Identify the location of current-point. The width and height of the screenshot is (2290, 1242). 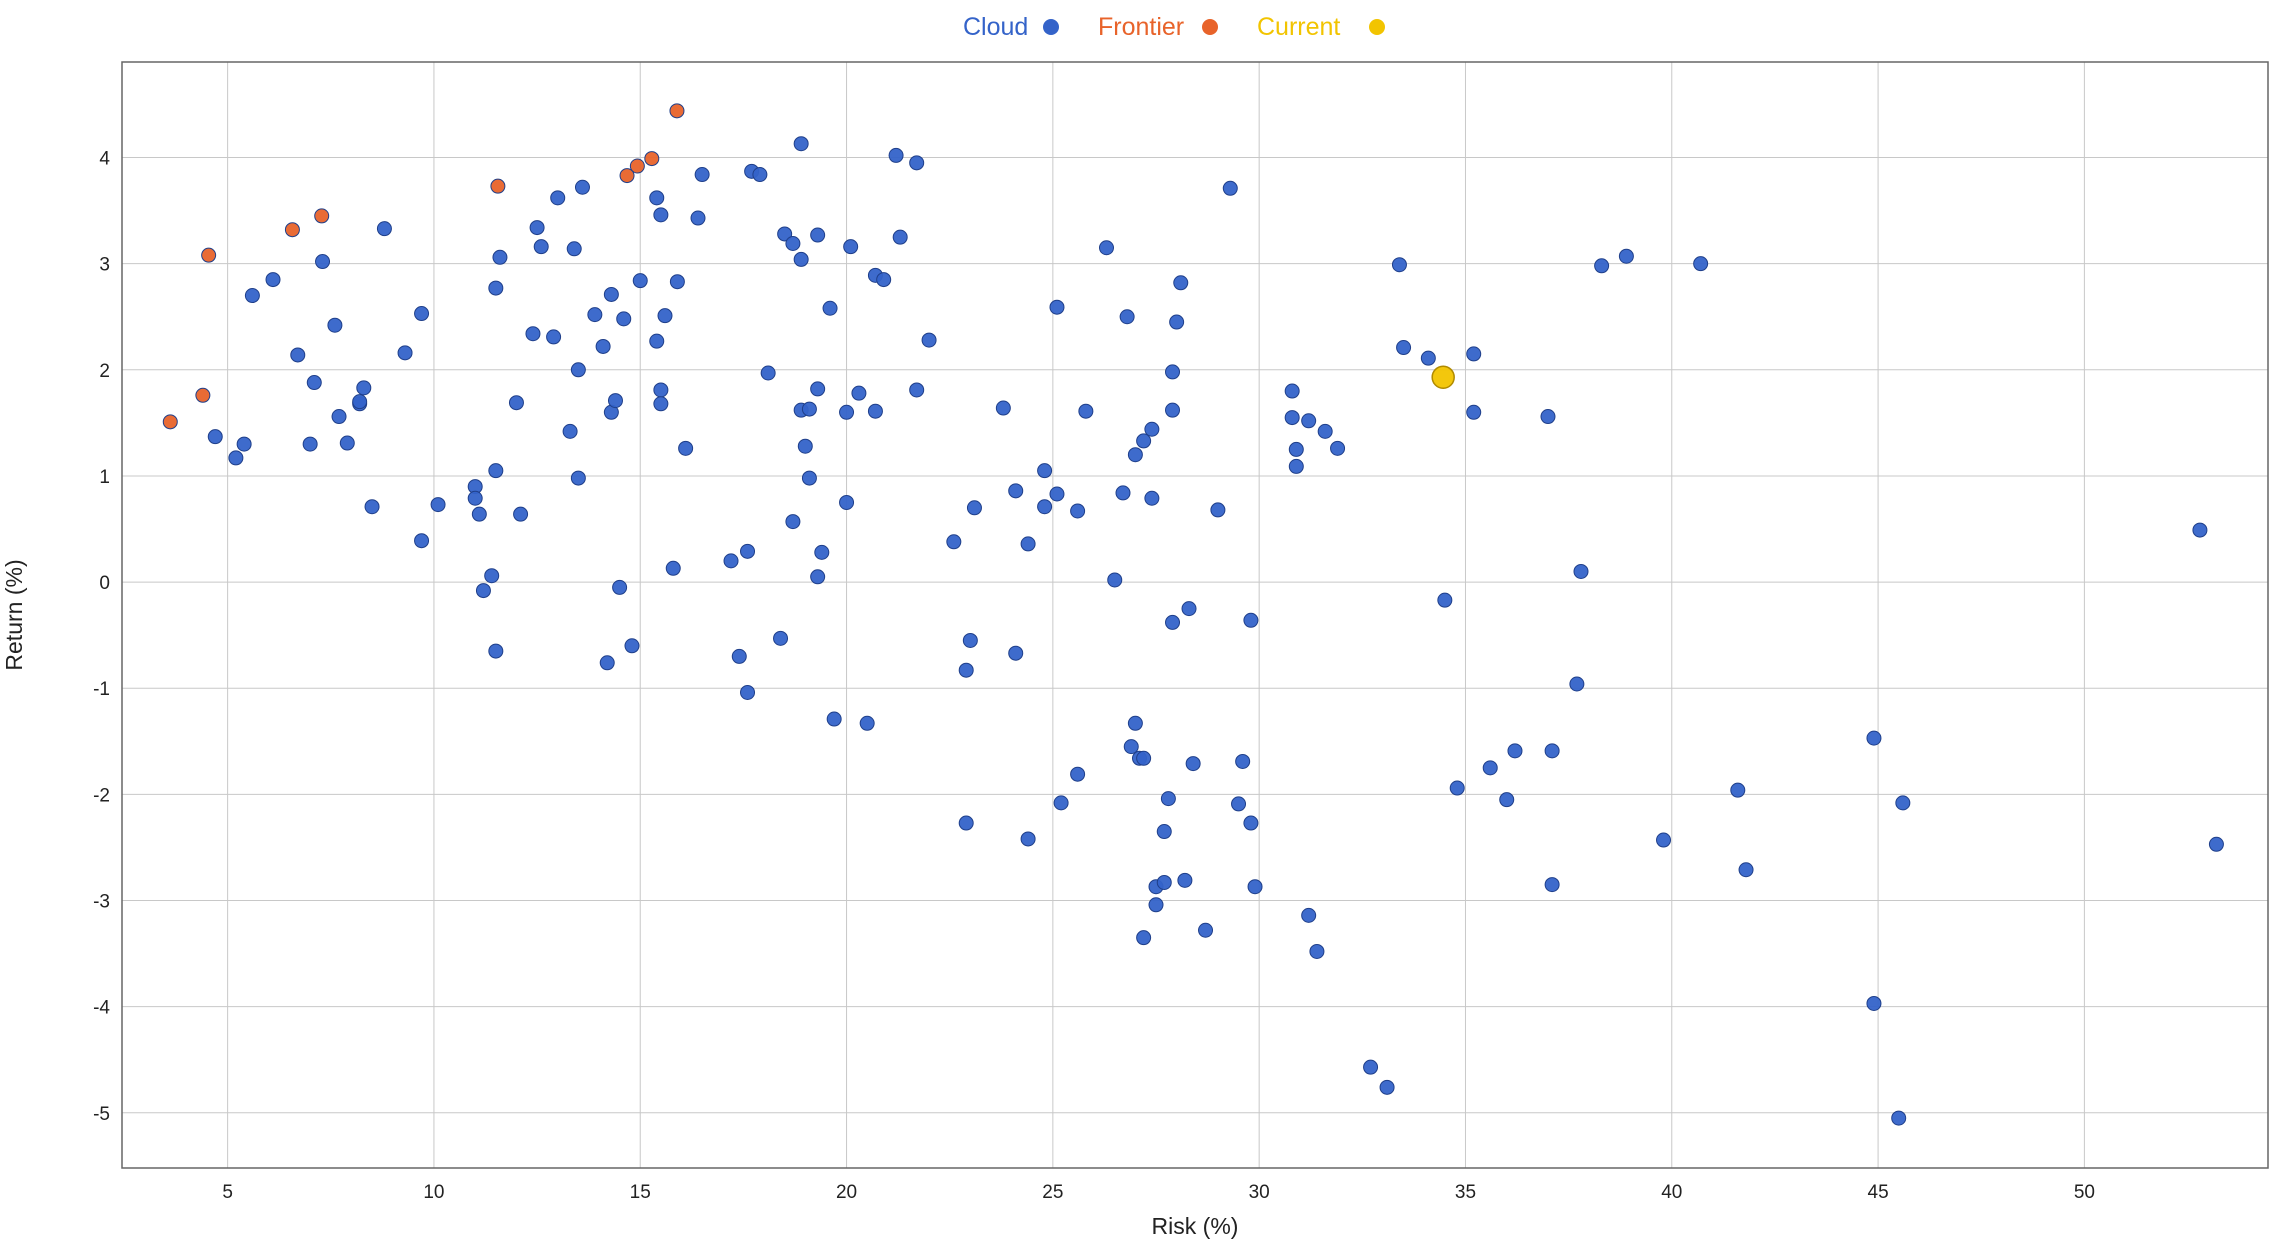
(1443, 377).